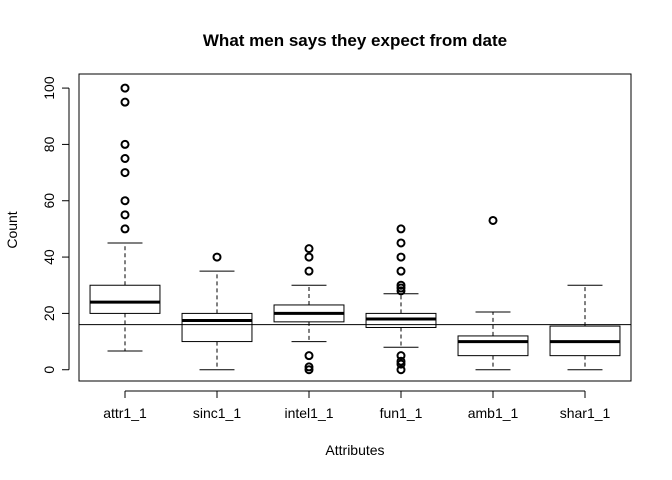  What do you see at coordinates (49, 144) in the screenshot?
I see `y-tick-label: 80` at bounding box center [49, 144].